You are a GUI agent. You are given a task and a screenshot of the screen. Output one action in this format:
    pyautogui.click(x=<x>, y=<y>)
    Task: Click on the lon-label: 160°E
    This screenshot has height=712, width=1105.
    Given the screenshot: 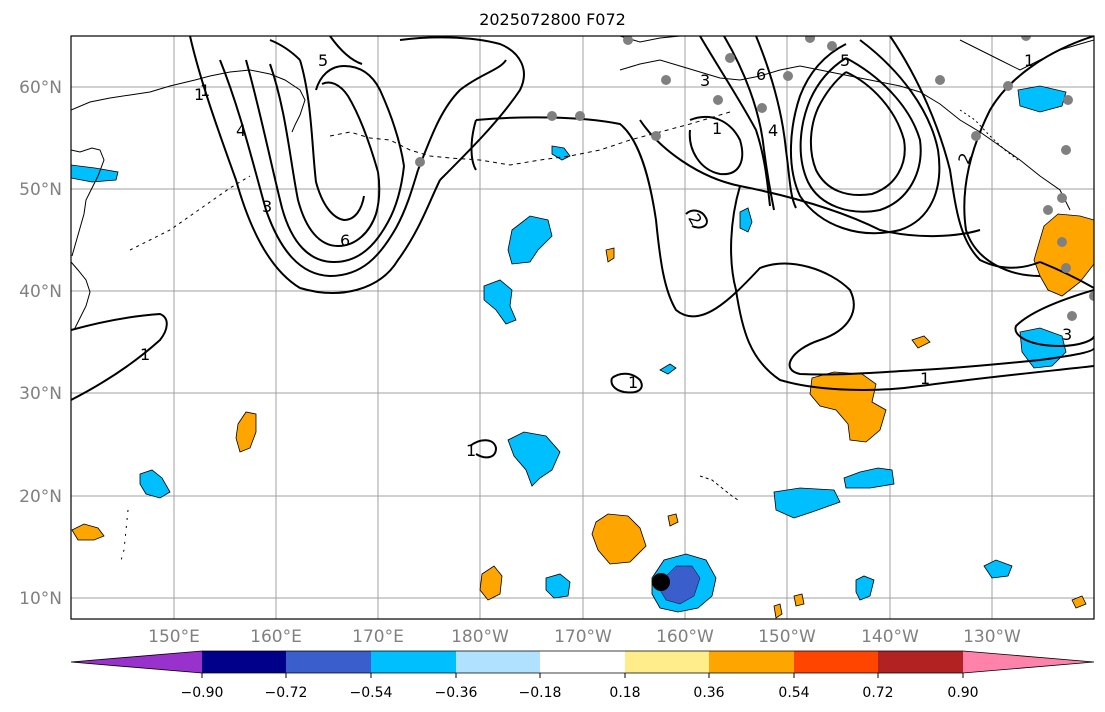 What is the action you would take?
    pyautogui.click(x=276, y=637)
    